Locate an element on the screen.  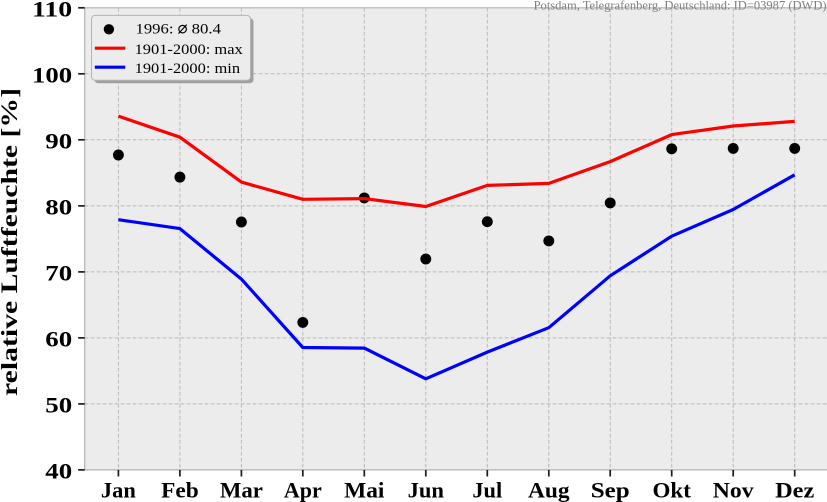
svg-text: Jul is located at coordinates (487, 490).